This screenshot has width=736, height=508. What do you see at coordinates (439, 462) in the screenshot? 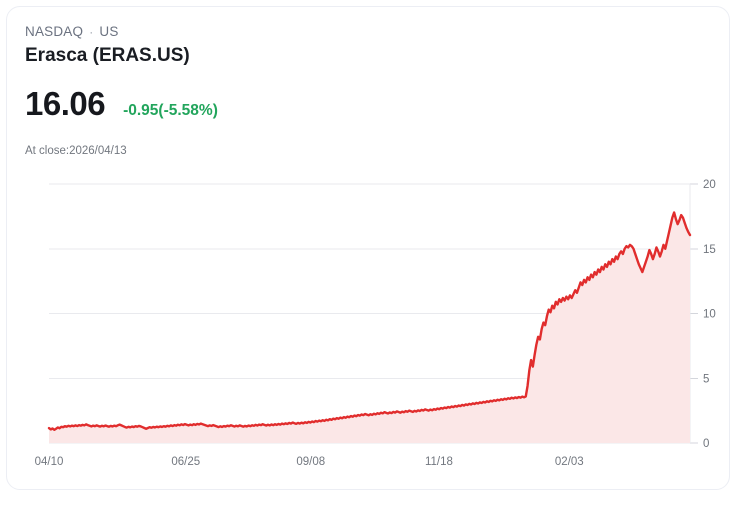
I see `x-axis-tick-label: 11/18` at bounding box center [439, 462].